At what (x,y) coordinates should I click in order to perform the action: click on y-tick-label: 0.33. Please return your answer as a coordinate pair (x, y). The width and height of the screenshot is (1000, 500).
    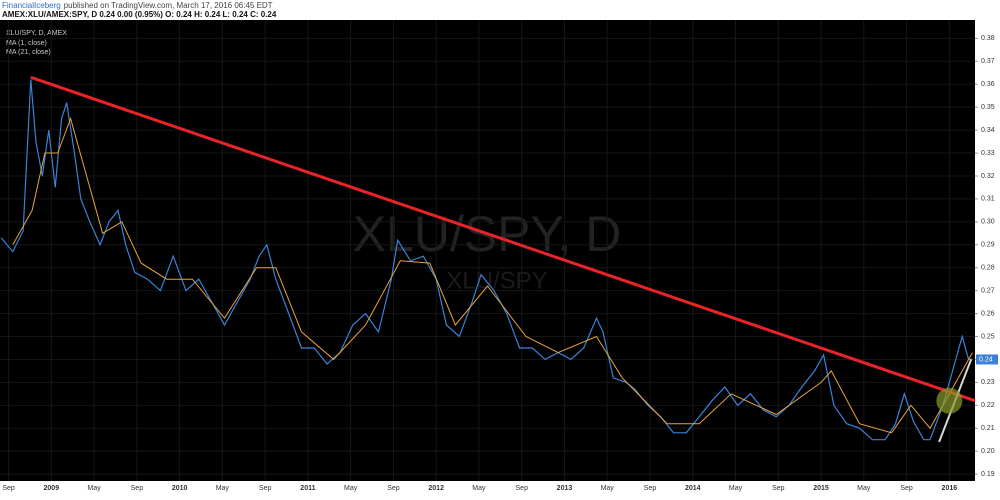
    Looking at the image, I should click on (988, 153).